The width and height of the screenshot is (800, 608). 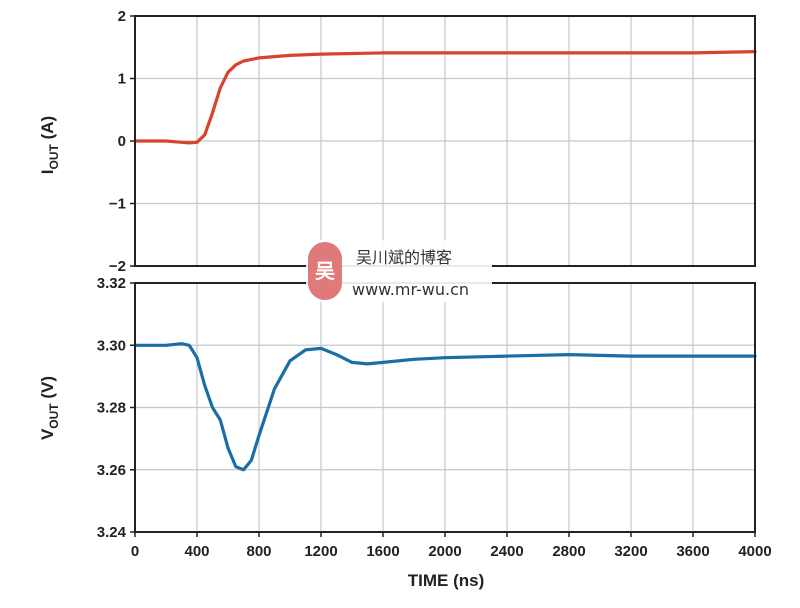 I want to click on x-tick-label: 2000, so click(x=444, y=551).